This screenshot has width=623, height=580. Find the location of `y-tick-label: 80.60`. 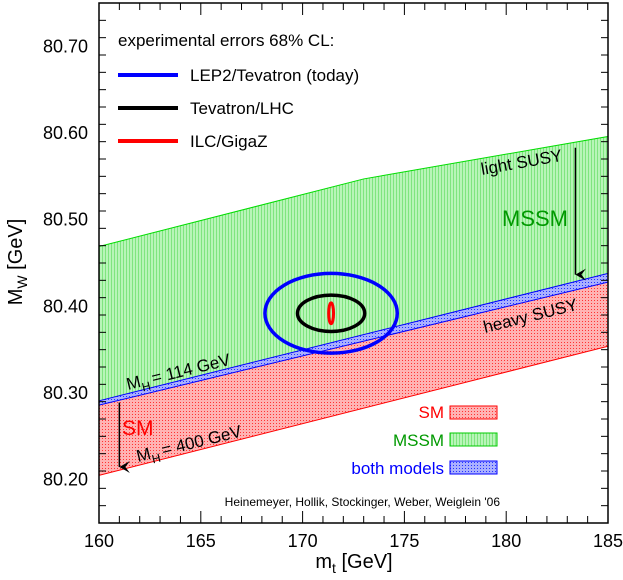

y-tick-label: 80.60 is located at coordinates (65, 133).